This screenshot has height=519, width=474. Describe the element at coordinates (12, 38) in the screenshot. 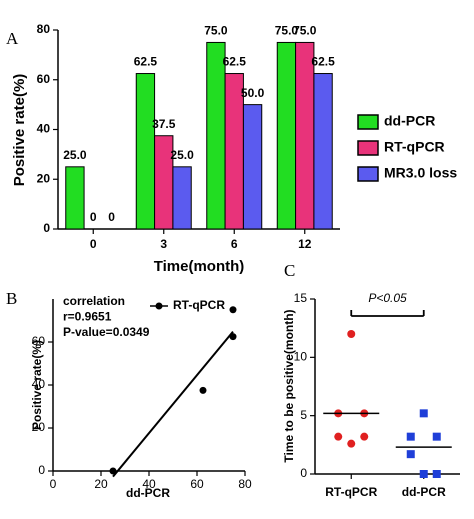

I see `panel-label: A` at that location.